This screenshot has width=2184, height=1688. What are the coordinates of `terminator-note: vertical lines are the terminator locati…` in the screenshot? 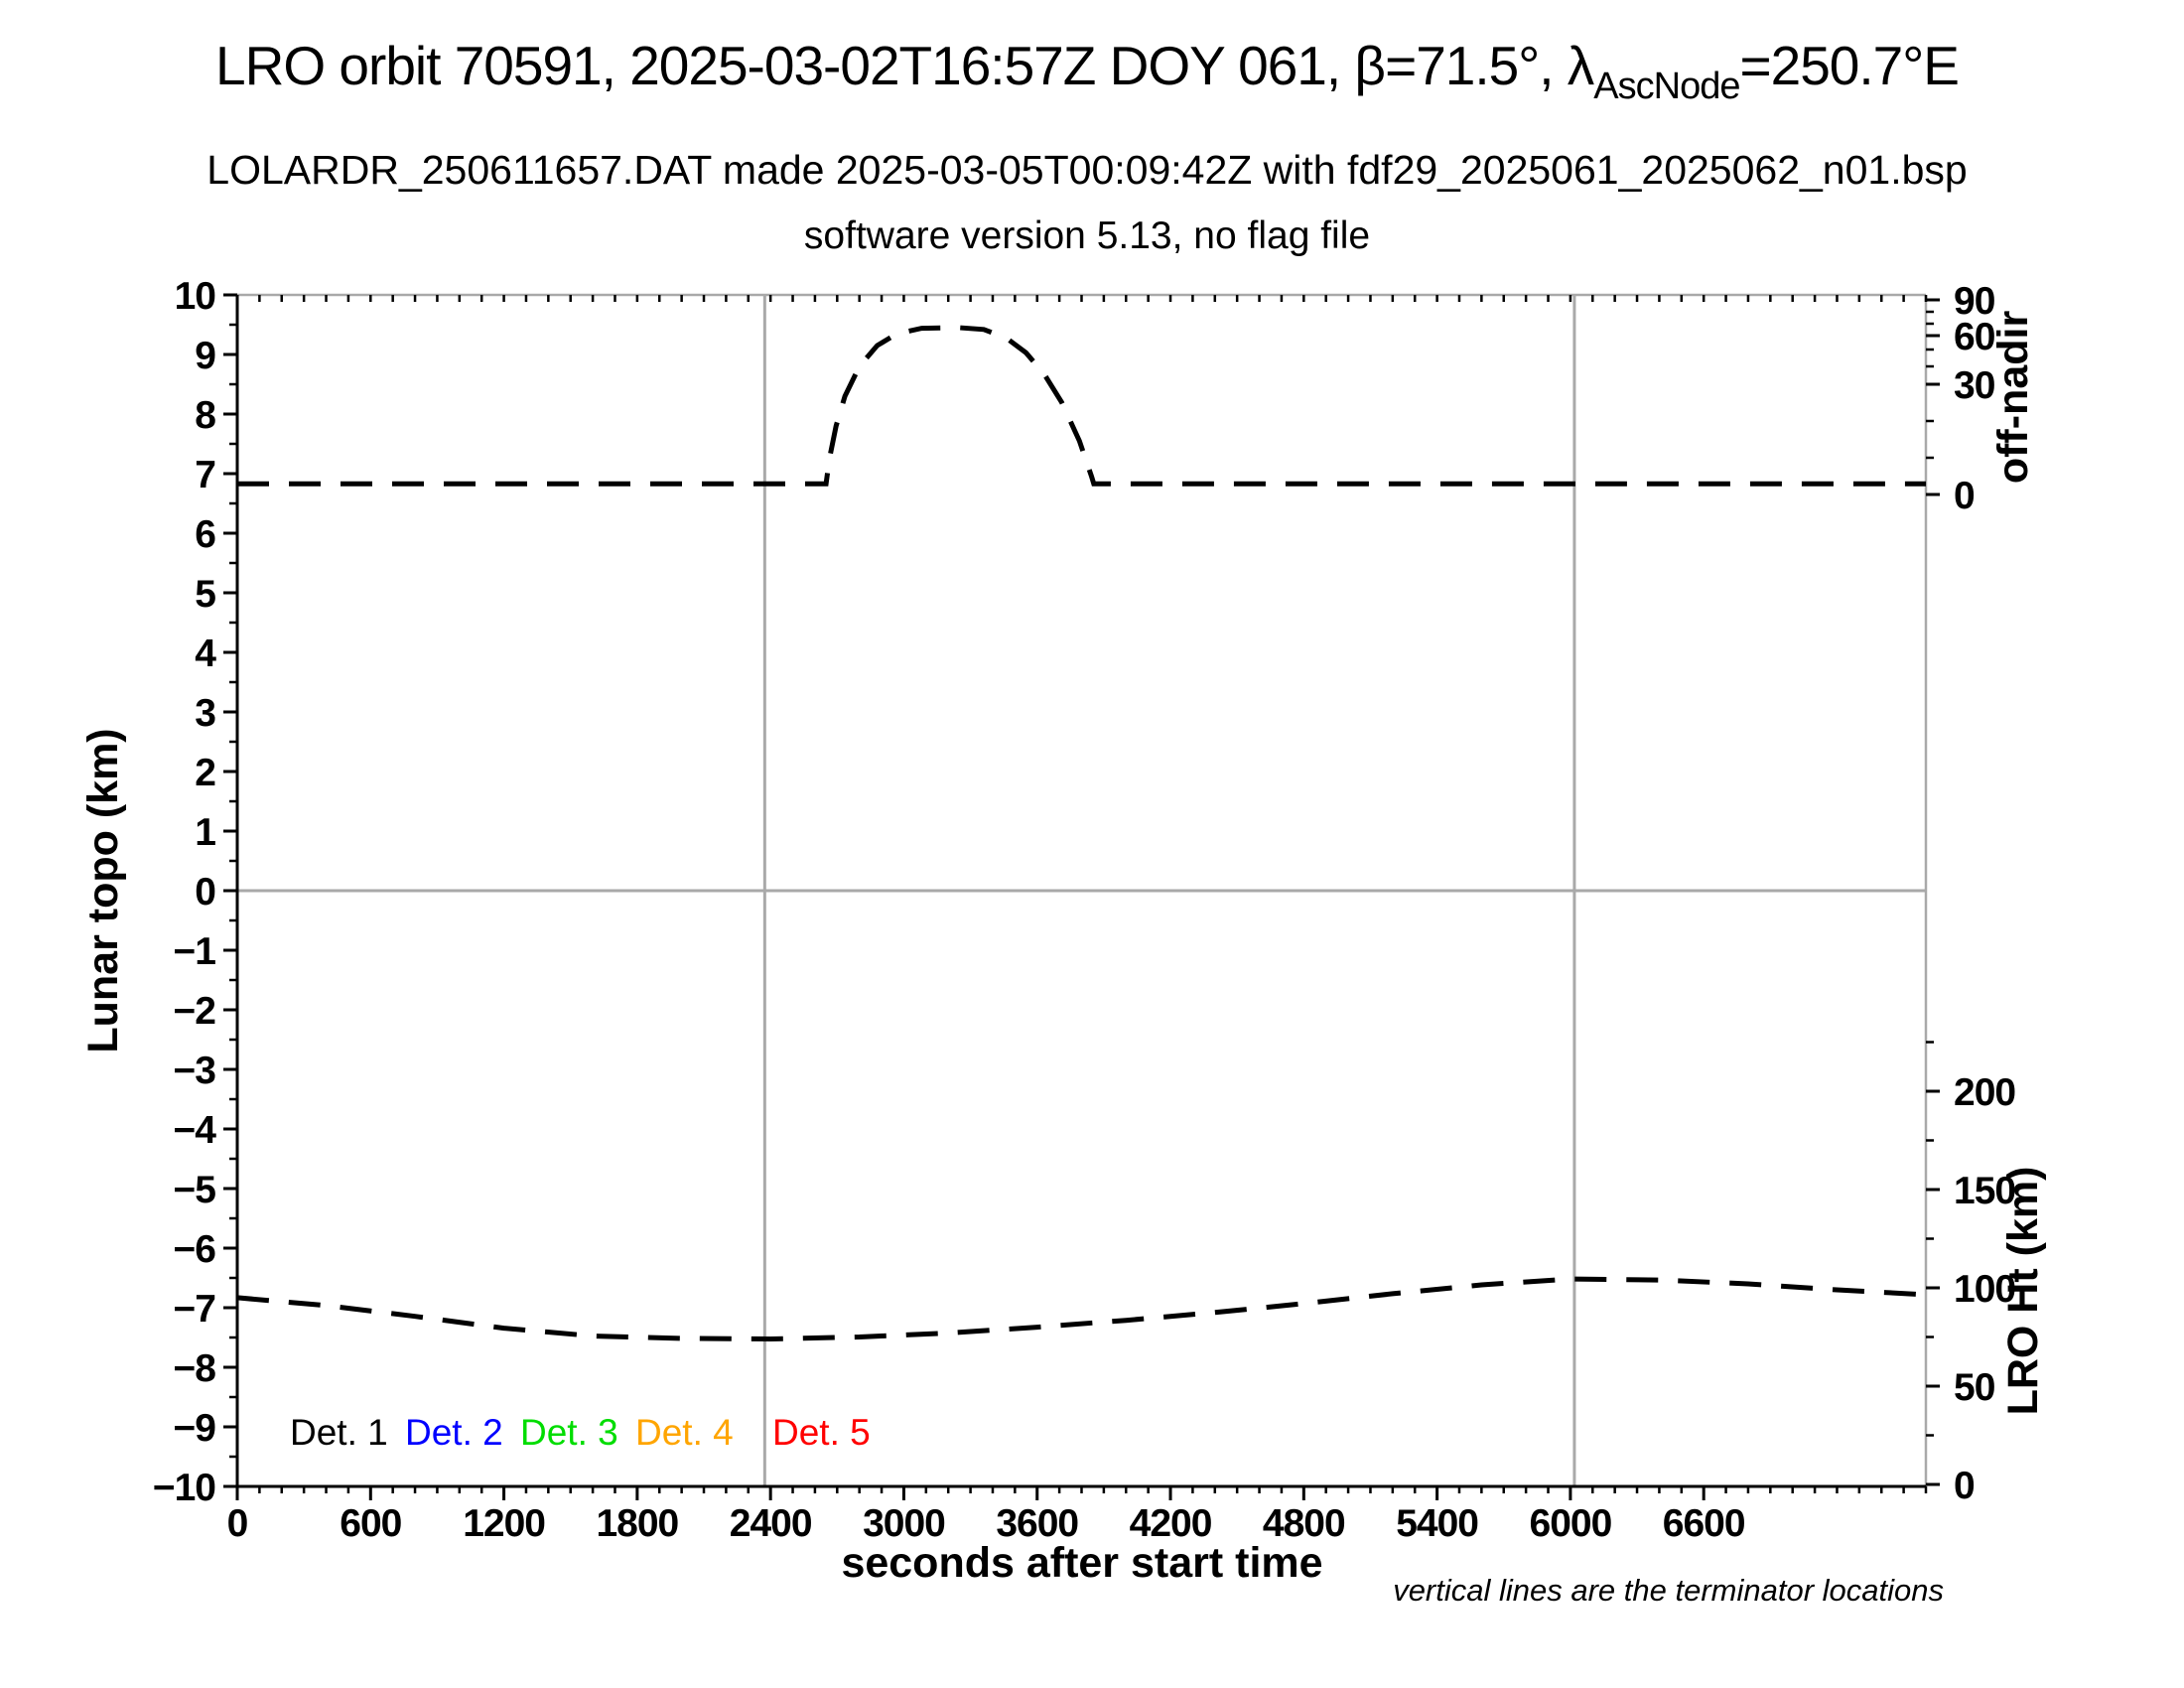 It's located at (1668, 1590).